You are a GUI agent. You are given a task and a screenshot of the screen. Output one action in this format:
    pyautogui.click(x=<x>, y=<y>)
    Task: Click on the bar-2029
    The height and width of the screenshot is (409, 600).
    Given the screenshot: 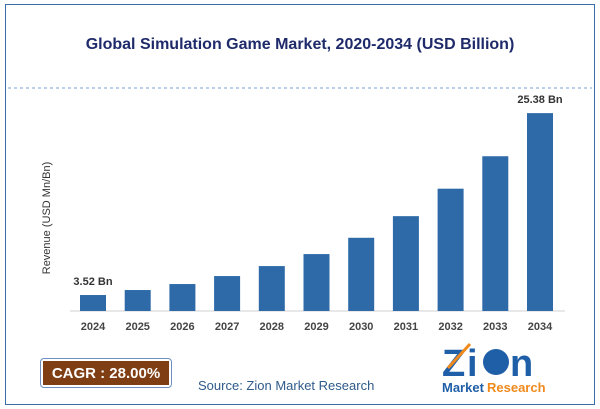 What is the action you would take?
    pyautogui.click(x=316, y=282)
    